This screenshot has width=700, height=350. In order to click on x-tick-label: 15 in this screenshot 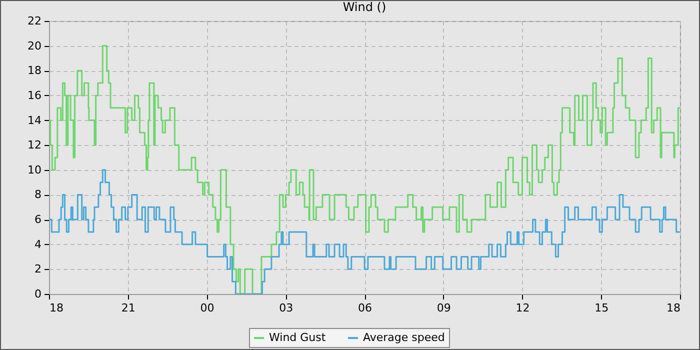, I will do `click(601, 308)`.